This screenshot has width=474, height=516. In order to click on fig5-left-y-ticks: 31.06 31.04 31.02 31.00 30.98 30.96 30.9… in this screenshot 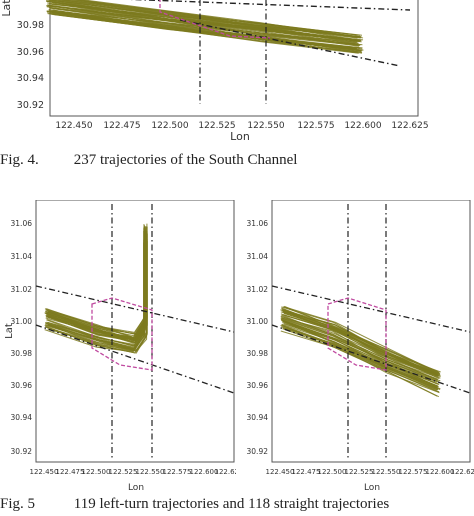, I will do `click(22, 337)`.